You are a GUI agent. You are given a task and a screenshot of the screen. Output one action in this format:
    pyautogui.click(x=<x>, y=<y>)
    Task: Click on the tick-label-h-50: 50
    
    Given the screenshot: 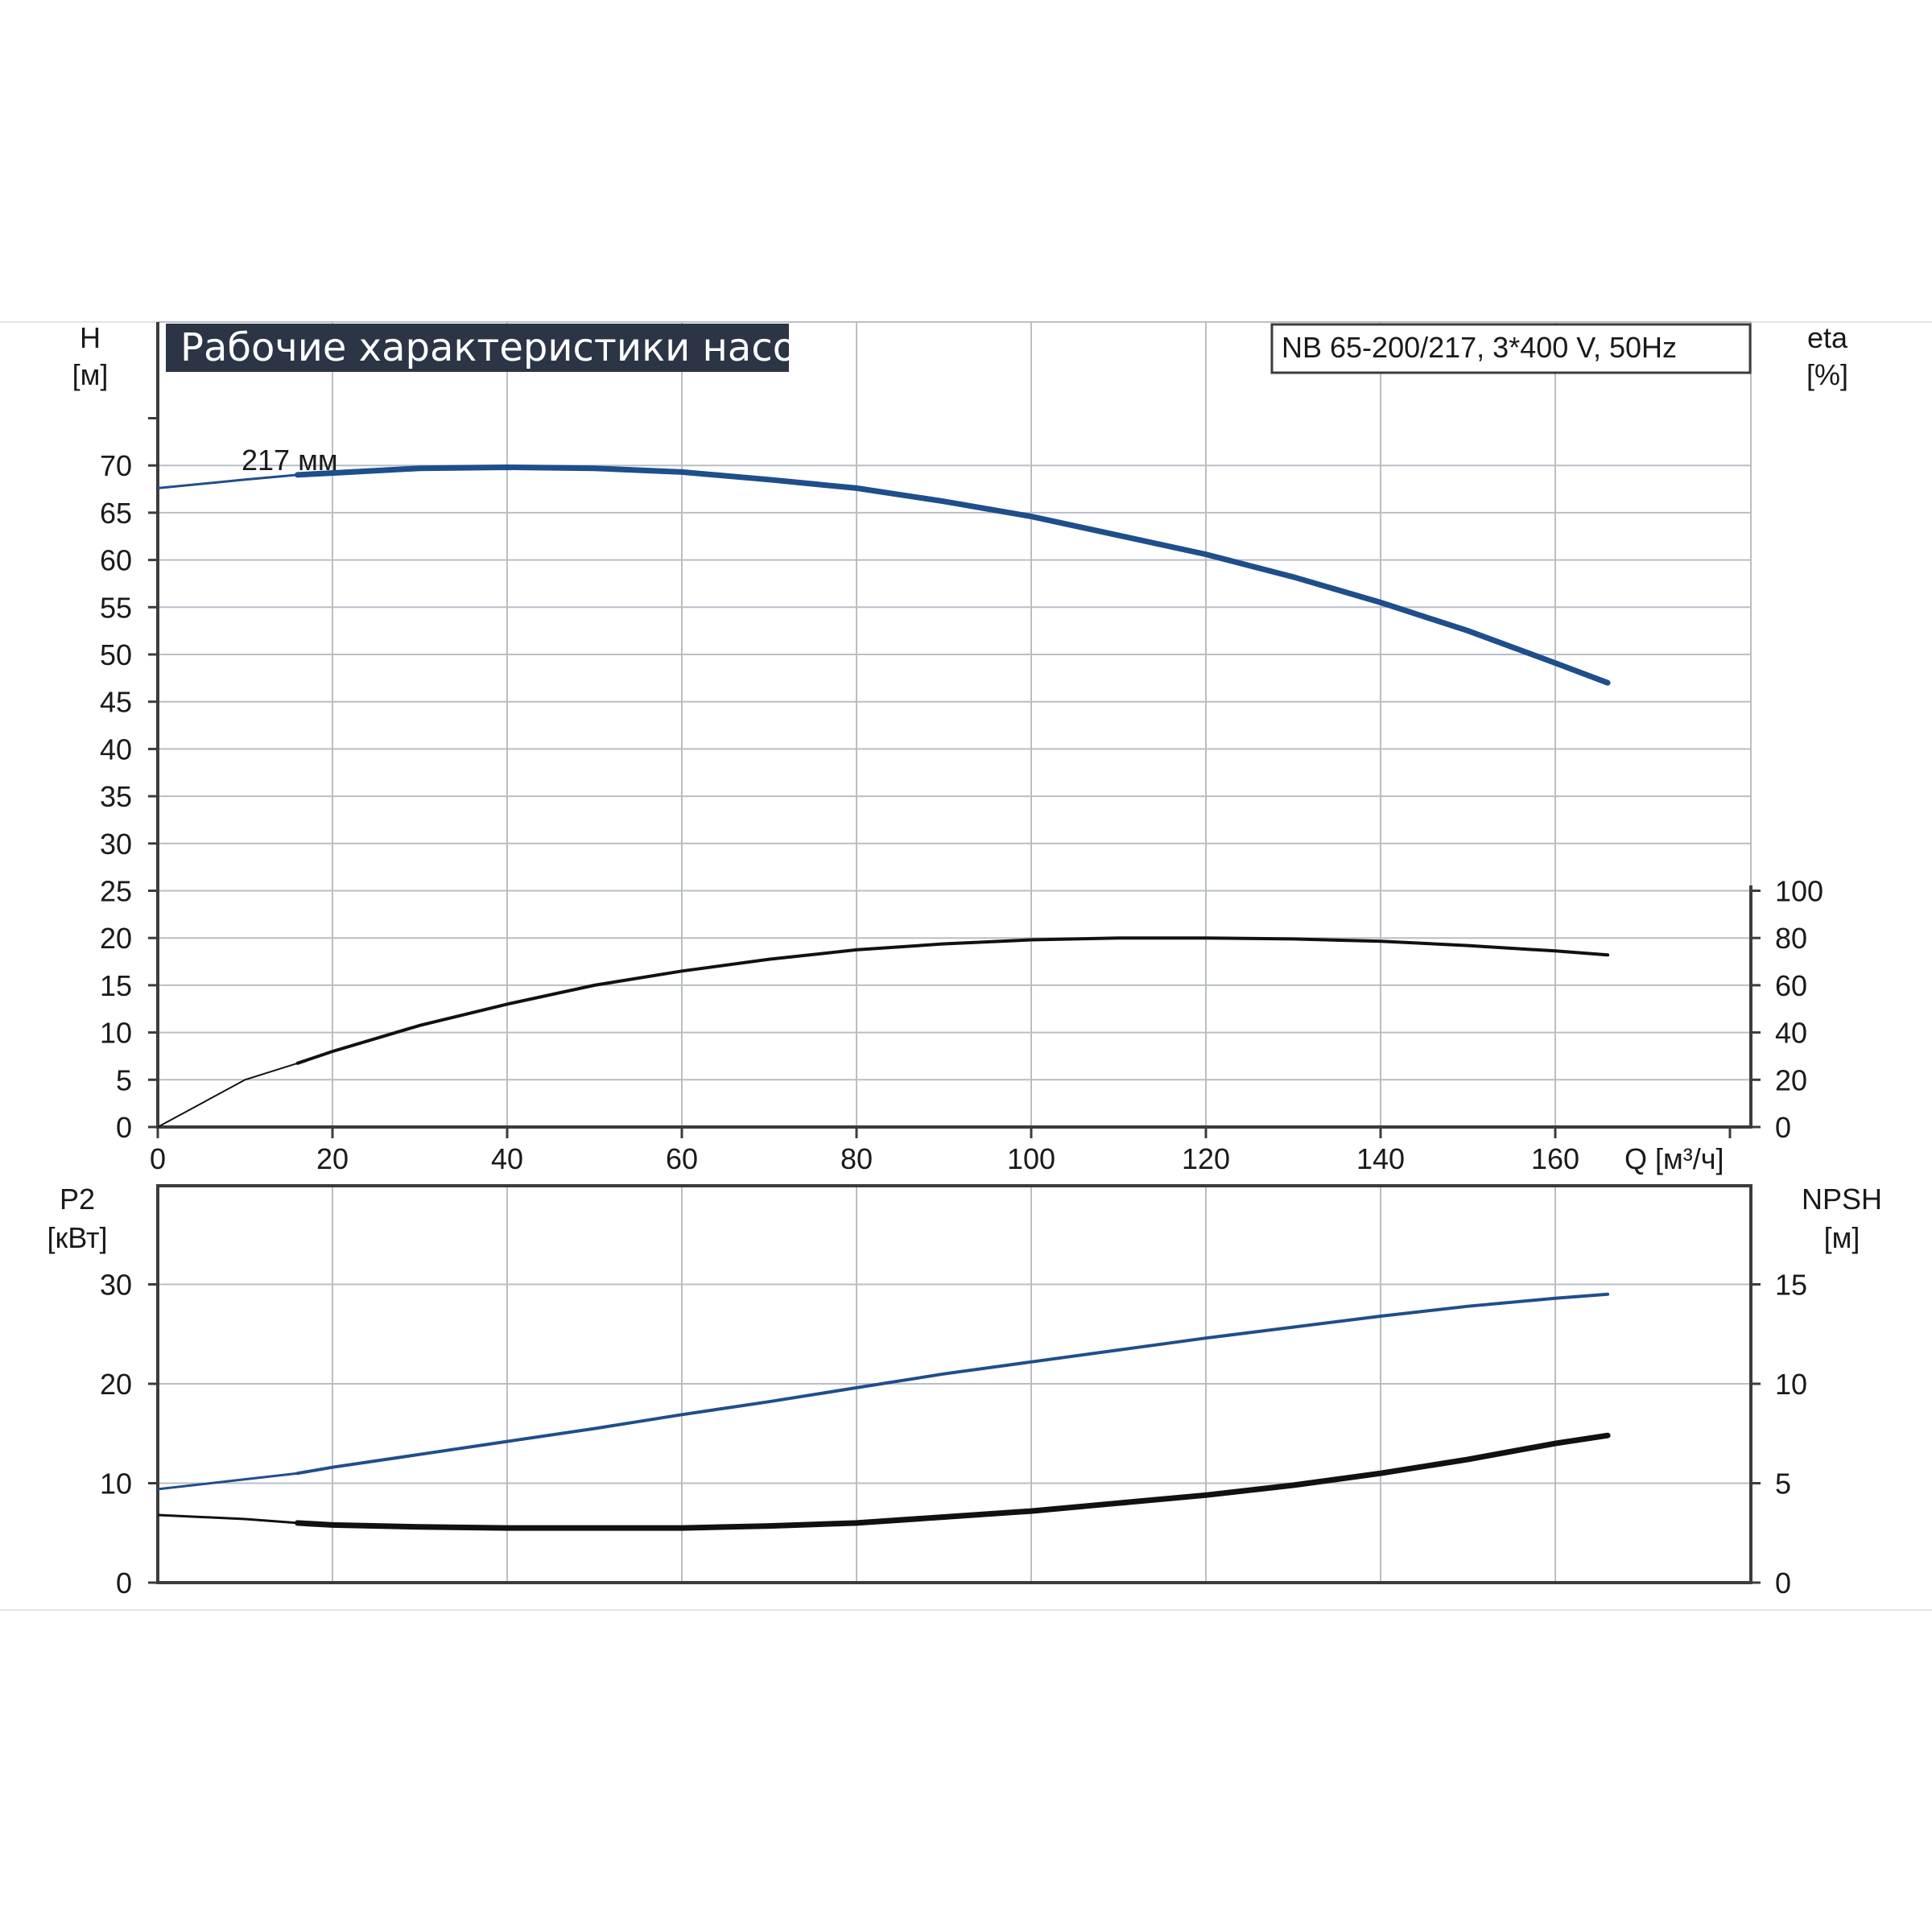 What is the action you would take?
    pyautogui.click(x=116, y=654)
    